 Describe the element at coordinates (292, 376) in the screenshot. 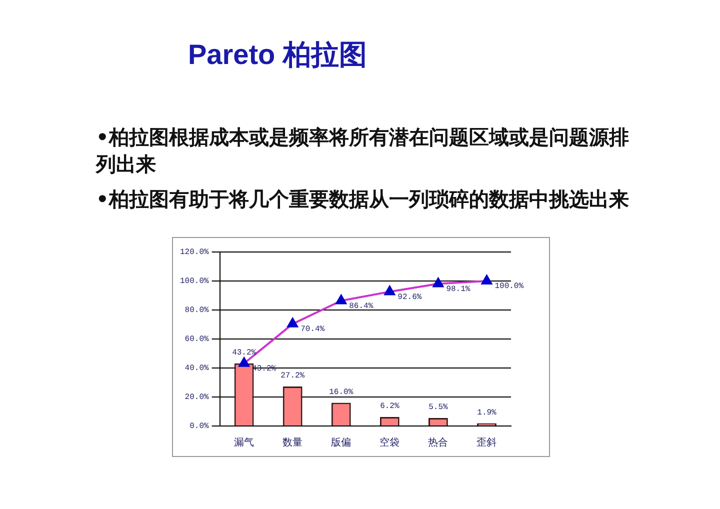

I see `data-label: 27.2%` at that location.